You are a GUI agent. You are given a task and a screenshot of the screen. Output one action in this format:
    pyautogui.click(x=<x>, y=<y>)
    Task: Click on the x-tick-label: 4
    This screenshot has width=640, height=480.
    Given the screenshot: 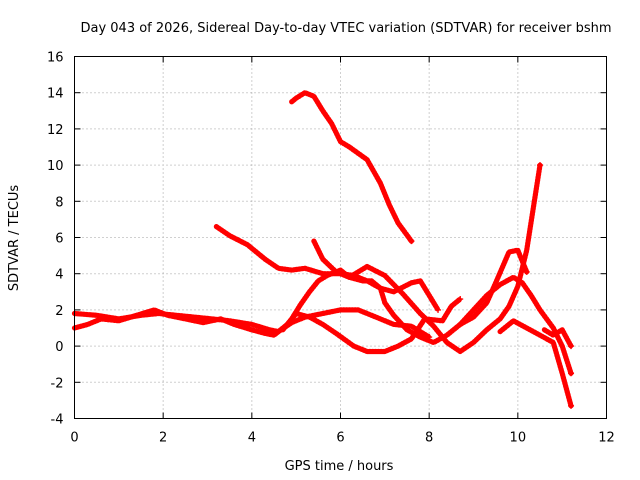 What is the action you would take?
    pyautogui.click(x=252, y=438)
    